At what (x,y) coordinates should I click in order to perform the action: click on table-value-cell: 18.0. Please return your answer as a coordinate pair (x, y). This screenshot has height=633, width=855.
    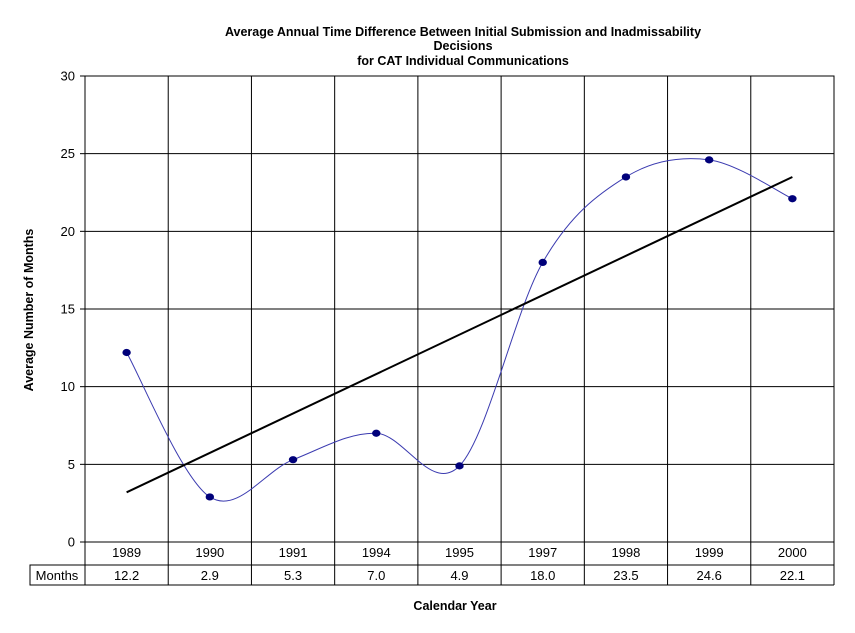
    Looking at the image, I should click on (542, 575).